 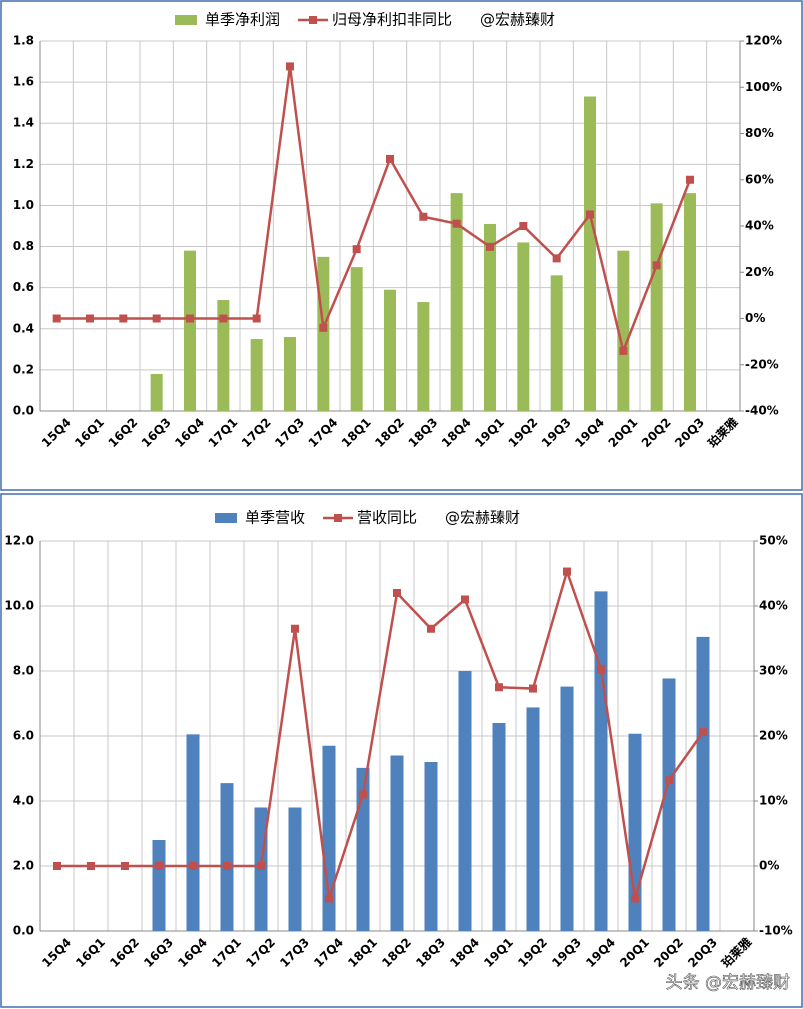 What do you see at coordinates (242, 20) in the screenshot?
I see `legend-label: 单季净利润` at bounding box center [242, 20].